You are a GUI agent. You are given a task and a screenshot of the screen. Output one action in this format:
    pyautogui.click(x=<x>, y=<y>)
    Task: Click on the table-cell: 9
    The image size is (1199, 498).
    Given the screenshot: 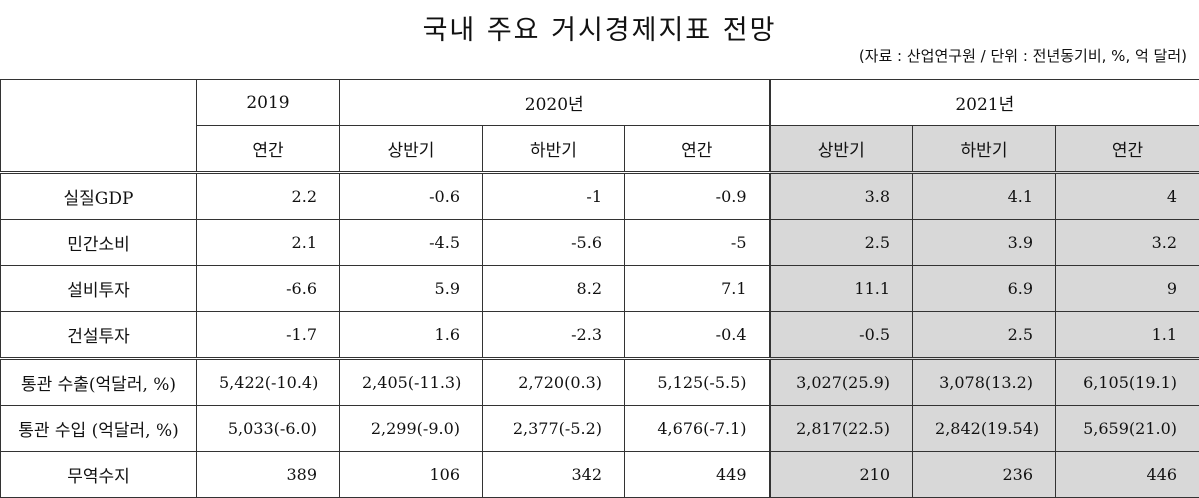 What is the action you would take?
    pyautogui.click(x=1127, y=289)
    